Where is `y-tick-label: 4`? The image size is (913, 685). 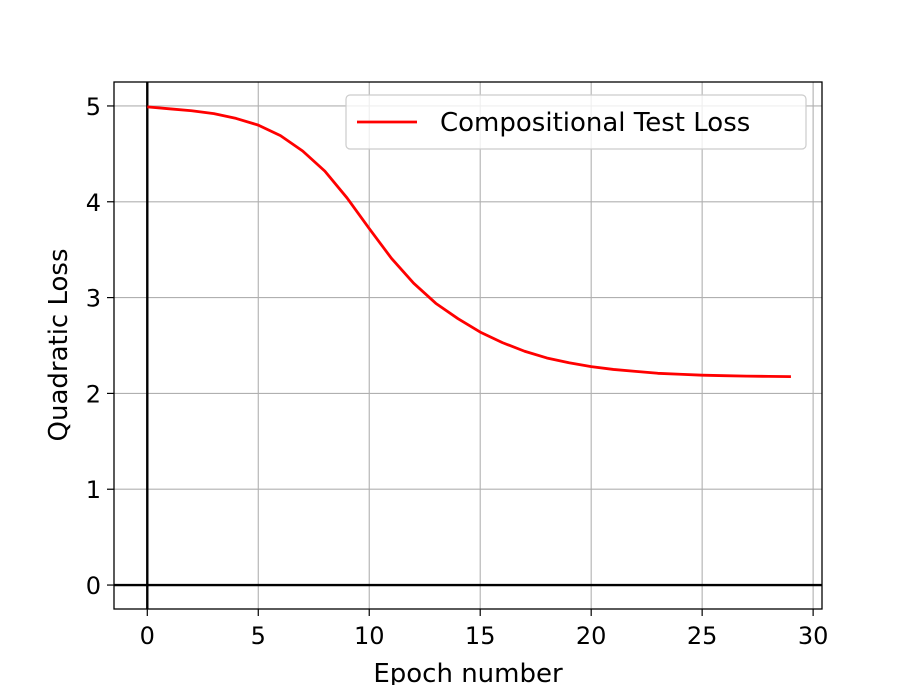 y-tick-label: 4 is located at coordinates (93, 203).